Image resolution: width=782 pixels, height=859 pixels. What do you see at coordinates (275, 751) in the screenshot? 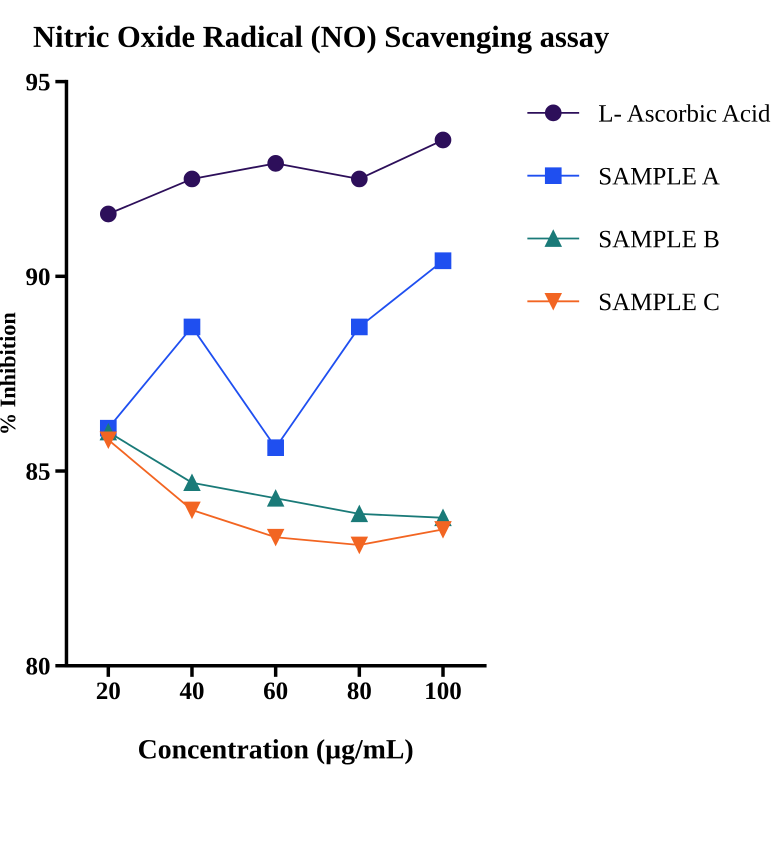
I see `x-axis-title: Concentration (µg/mL)` at bounding box center [275, 751].